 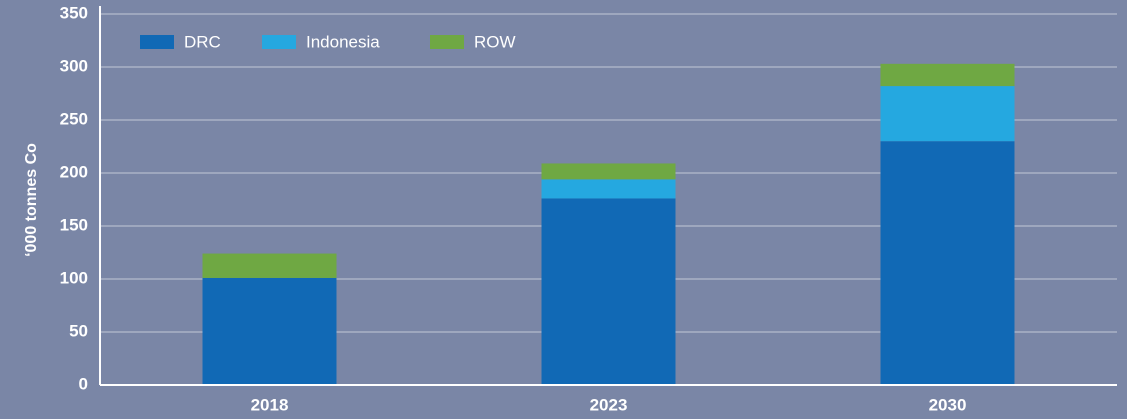 What do you see at coordinates (74, 171) in the screenshot?
I see `y-tick-label: 200` at bounding box center [74, 171].